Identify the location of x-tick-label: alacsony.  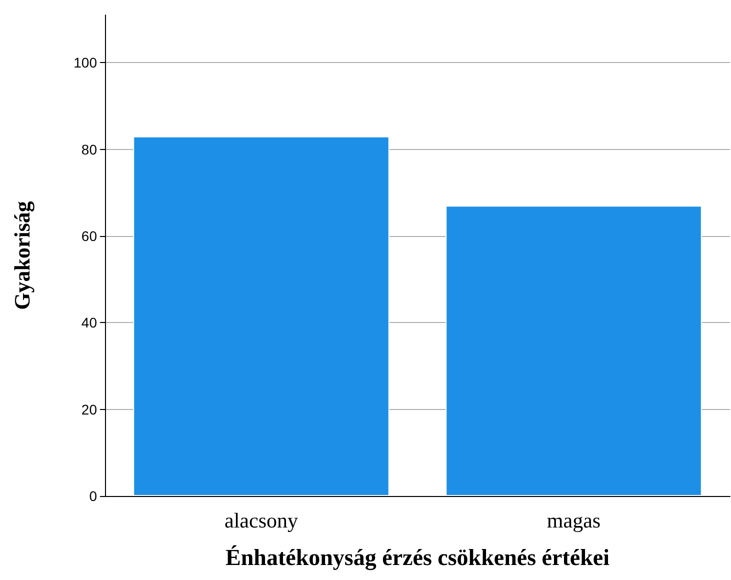
(261, 520).